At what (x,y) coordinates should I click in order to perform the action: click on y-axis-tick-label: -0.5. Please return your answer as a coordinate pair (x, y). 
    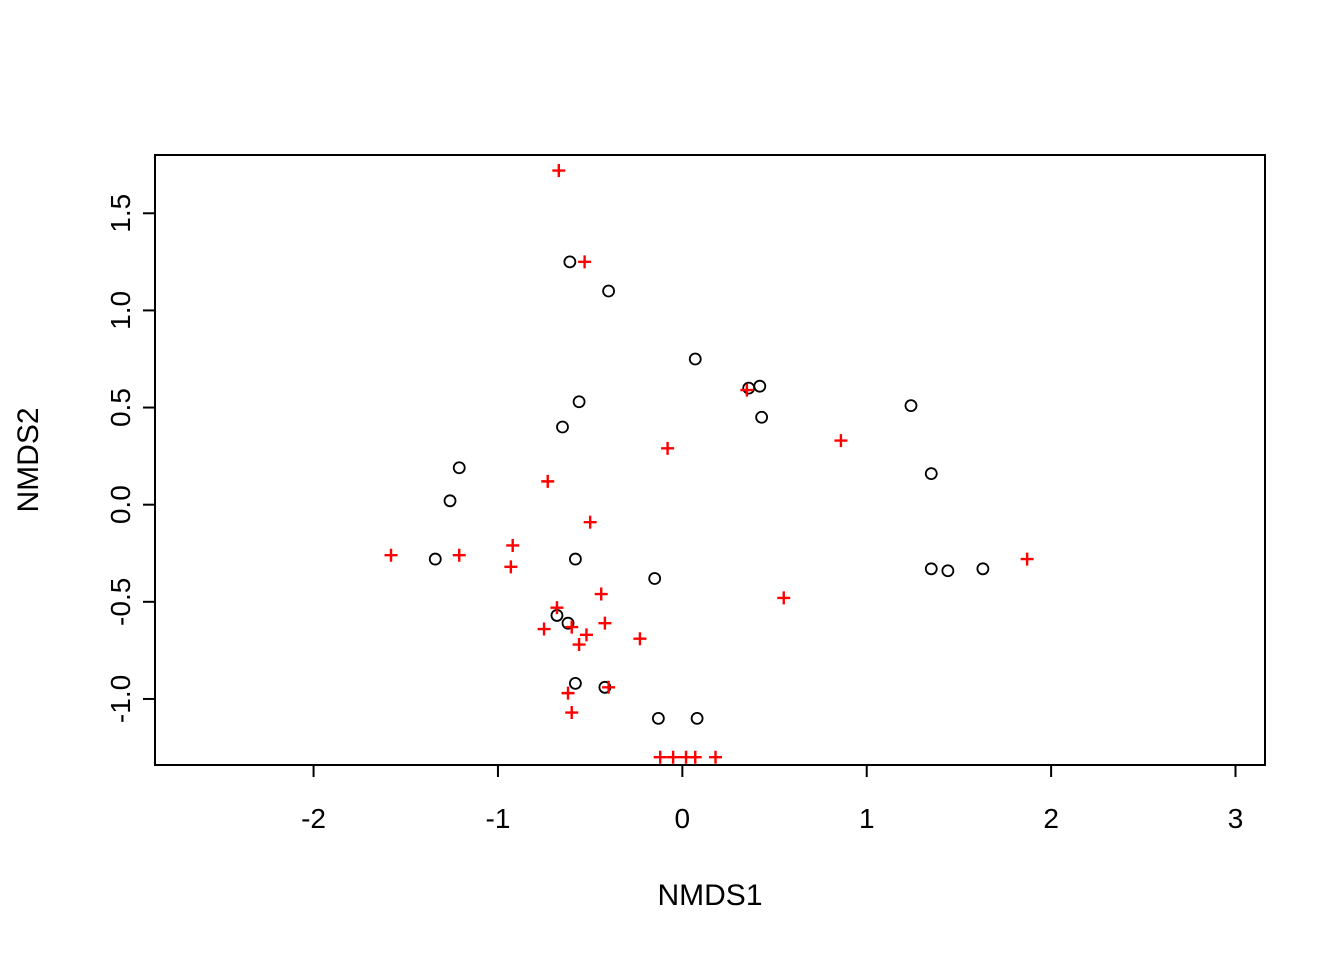
    Looking at the image, I should click on (120, 602).